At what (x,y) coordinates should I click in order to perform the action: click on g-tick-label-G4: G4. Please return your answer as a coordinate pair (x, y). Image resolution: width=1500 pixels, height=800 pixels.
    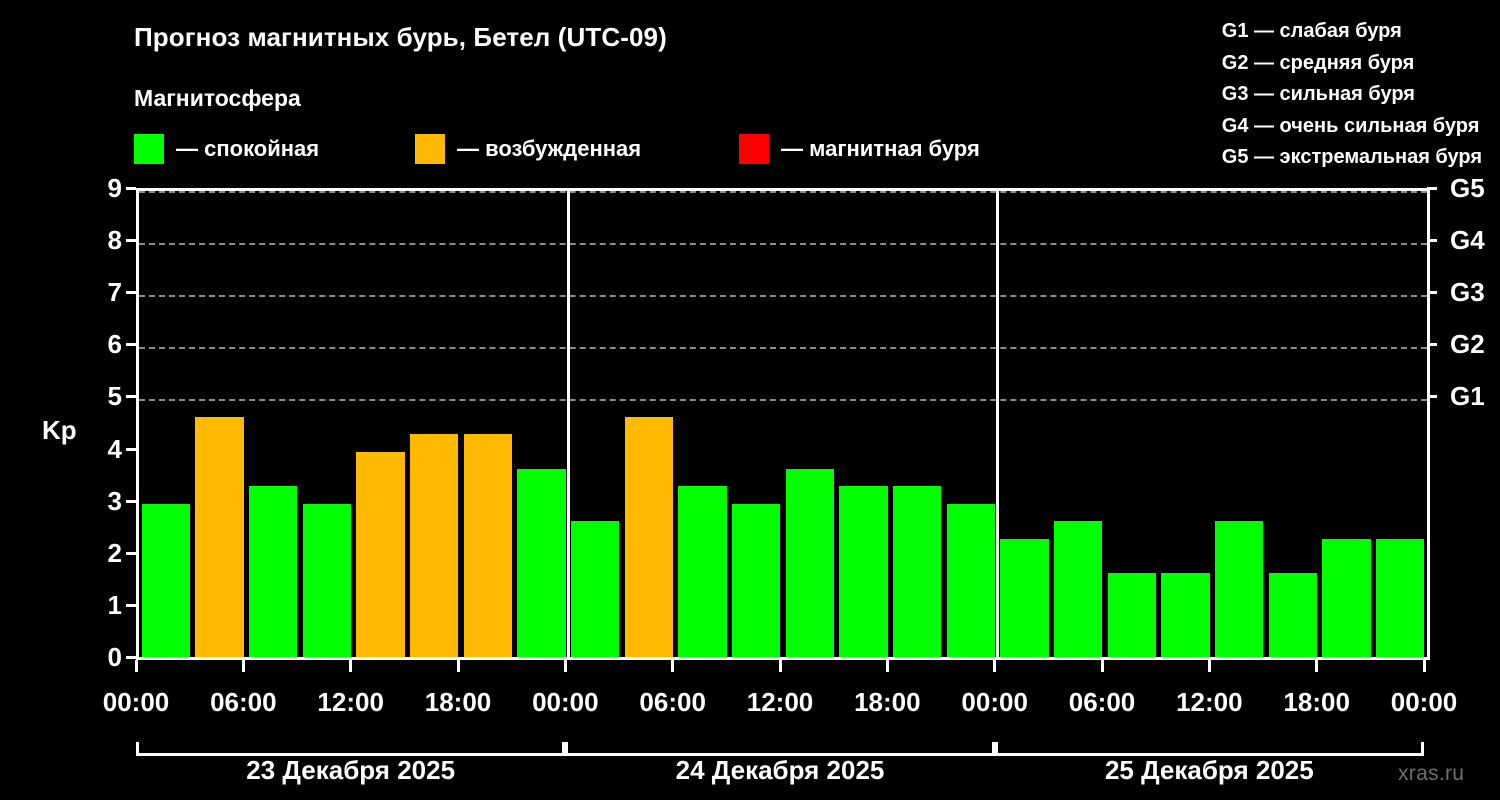
    Looking at the image, I should click on (1467, 240).